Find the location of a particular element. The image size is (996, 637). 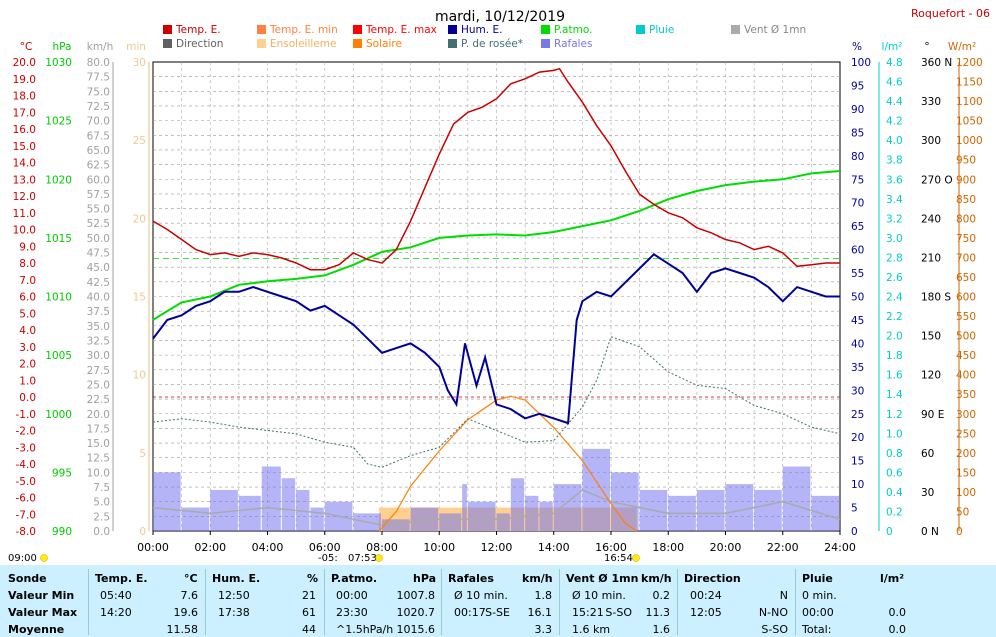

tick-temp: 6.0 is located at coordinates (27, 298).